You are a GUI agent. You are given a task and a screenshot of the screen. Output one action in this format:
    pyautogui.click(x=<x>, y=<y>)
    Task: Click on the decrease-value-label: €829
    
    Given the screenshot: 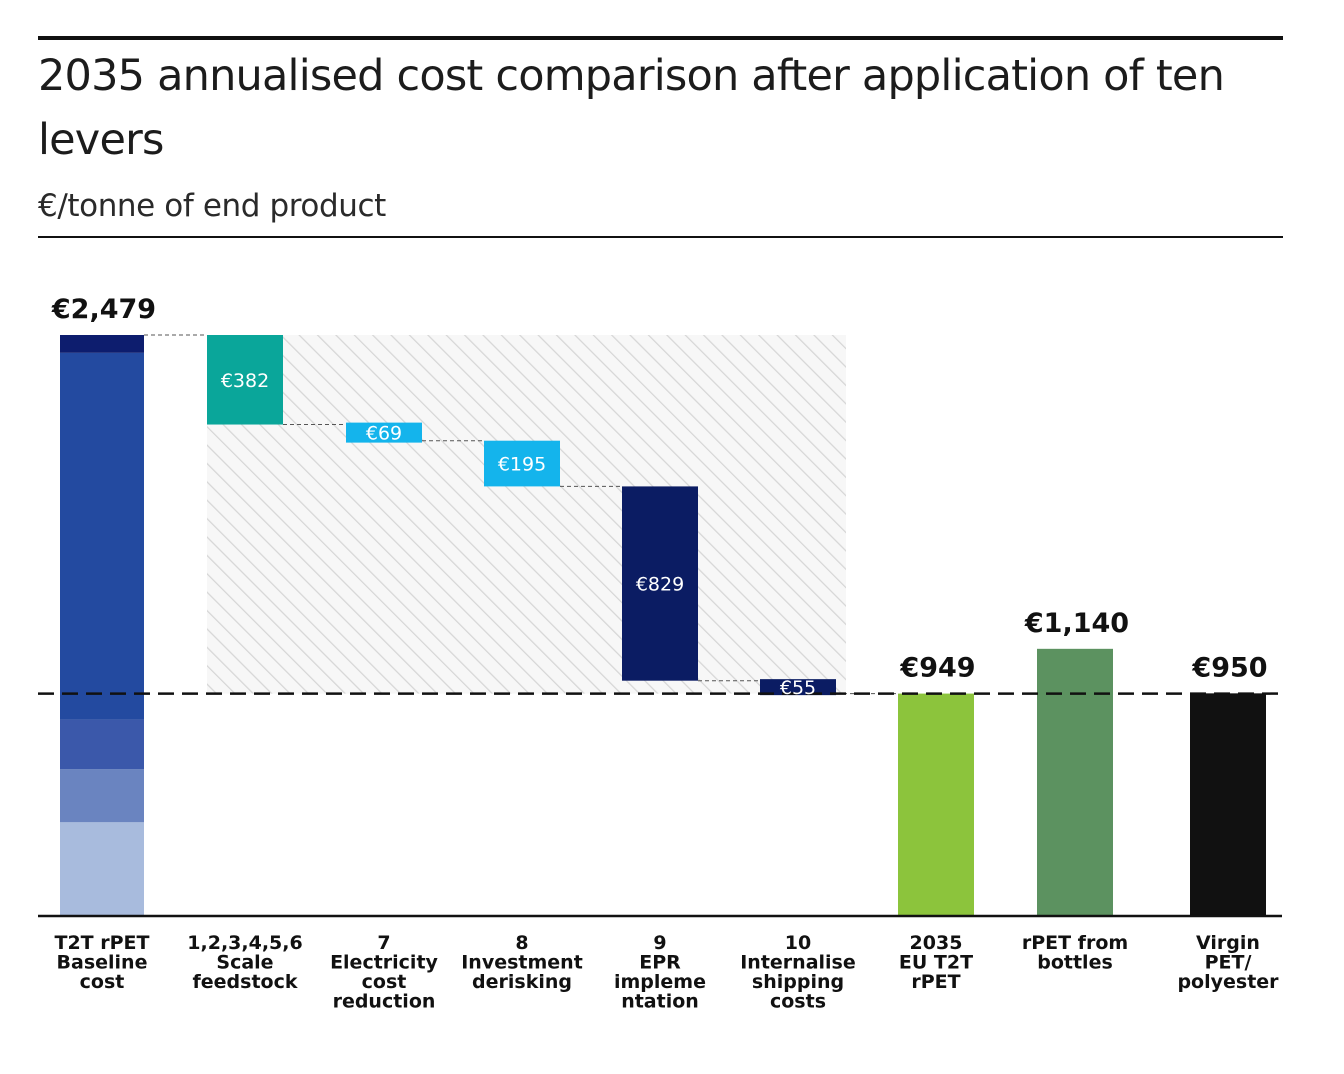 What is the action you would take?
    pyautogui.click(x=660, y=585)
    